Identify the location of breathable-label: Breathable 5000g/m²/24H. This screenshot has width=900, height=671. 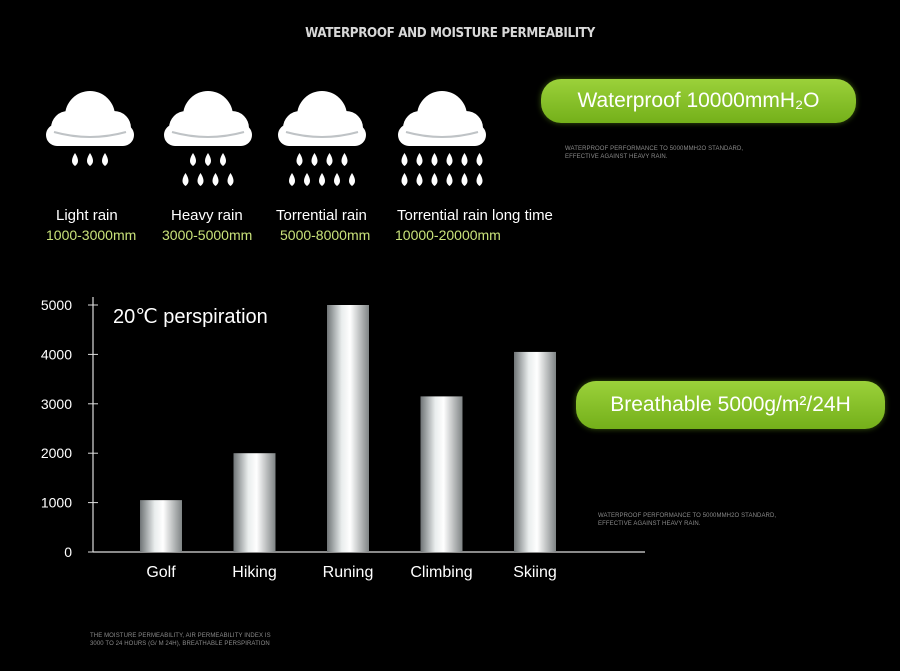
(730, 404).